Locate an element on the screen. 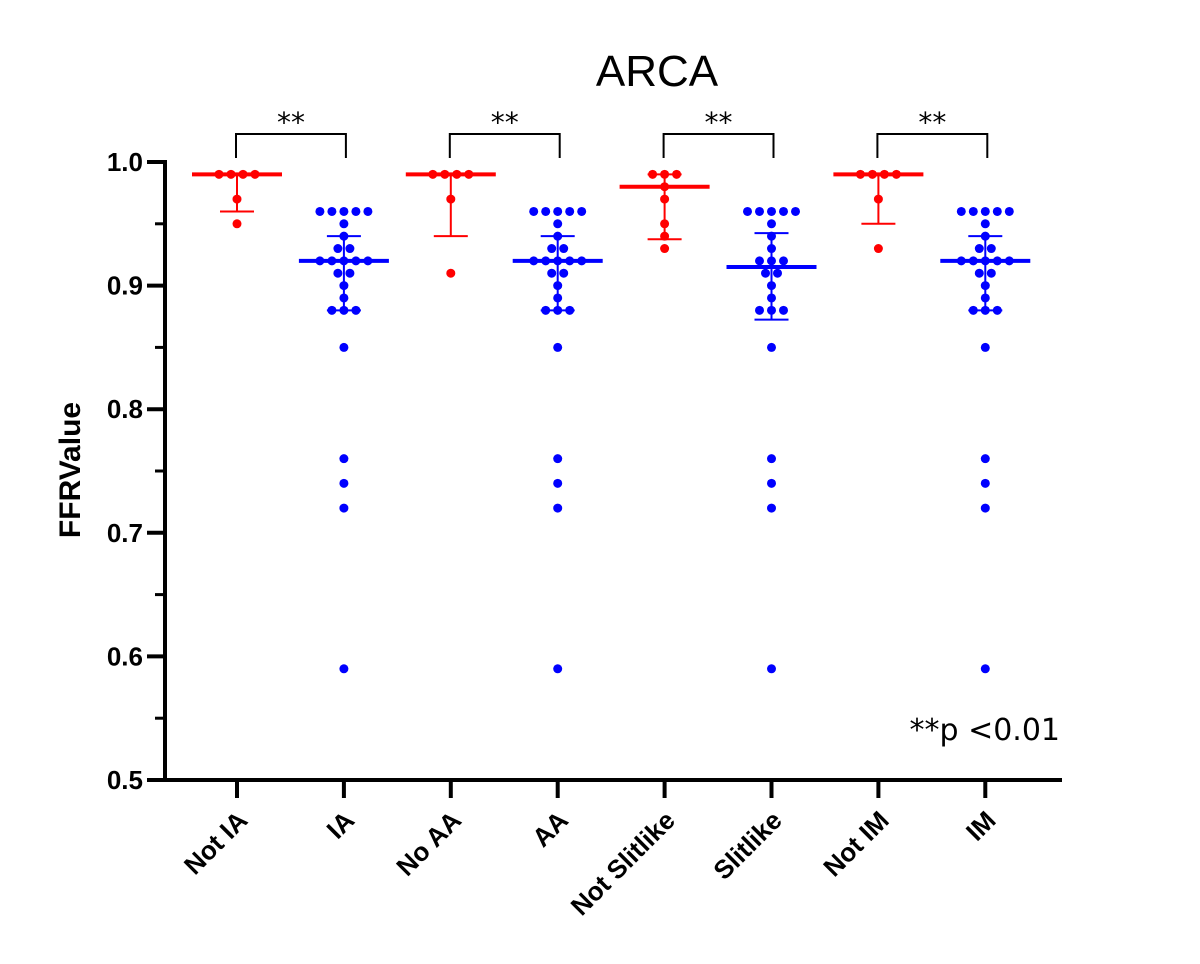 The height and width of the screenshot is (964, 1200). group-ia is located at coordinates (343, 440).